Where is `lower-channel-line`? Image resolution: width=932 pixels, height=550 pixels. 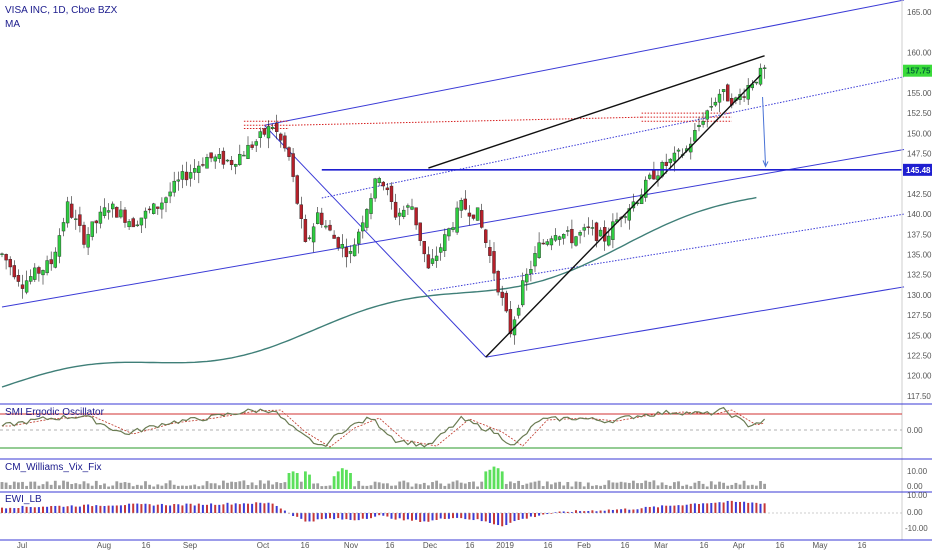 lower-channel-line is located at coordinates (695, 322).